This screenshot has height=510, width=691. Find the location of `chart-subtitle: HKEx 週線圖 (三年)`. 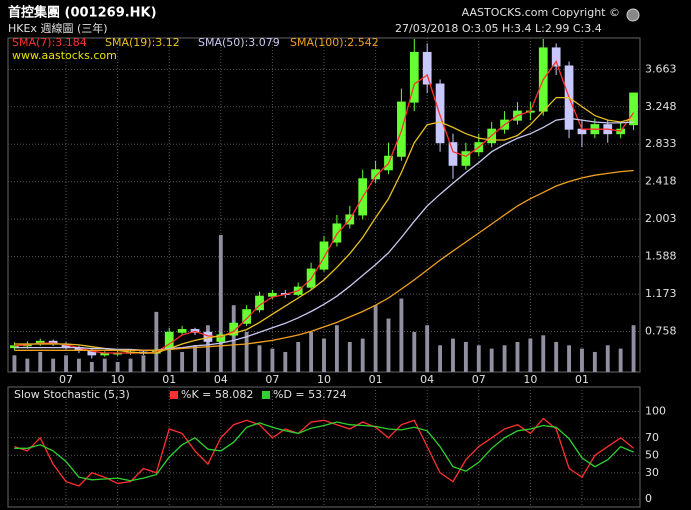

chart-subtitle: HKEx 週線圖 (三年) is located at coordinates (58, 28).